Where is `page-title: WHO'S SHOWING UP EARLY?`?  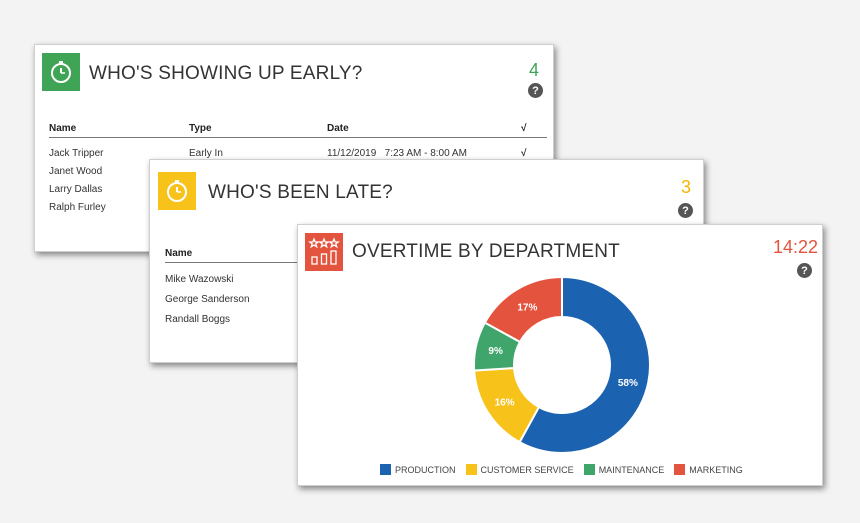 page-title: WHO'S SHOWING UP EARLY? is located at coordinates (226, 73).